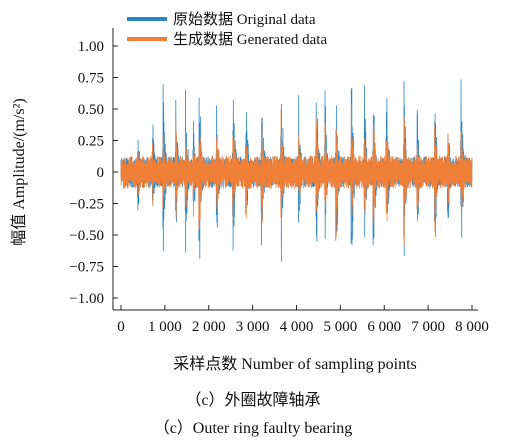  Describe the element at coordinates (86, 205) in the screenshot. I see `y-tick-label: −0.25` at that location.